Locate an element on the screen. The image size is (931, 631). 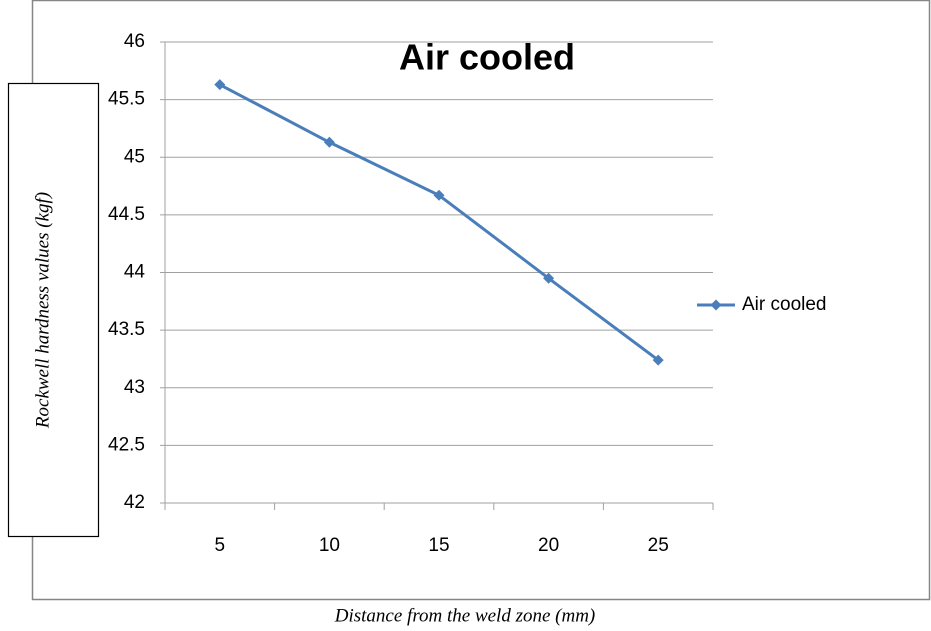
legend-marker is located at coordinates (716, 305).